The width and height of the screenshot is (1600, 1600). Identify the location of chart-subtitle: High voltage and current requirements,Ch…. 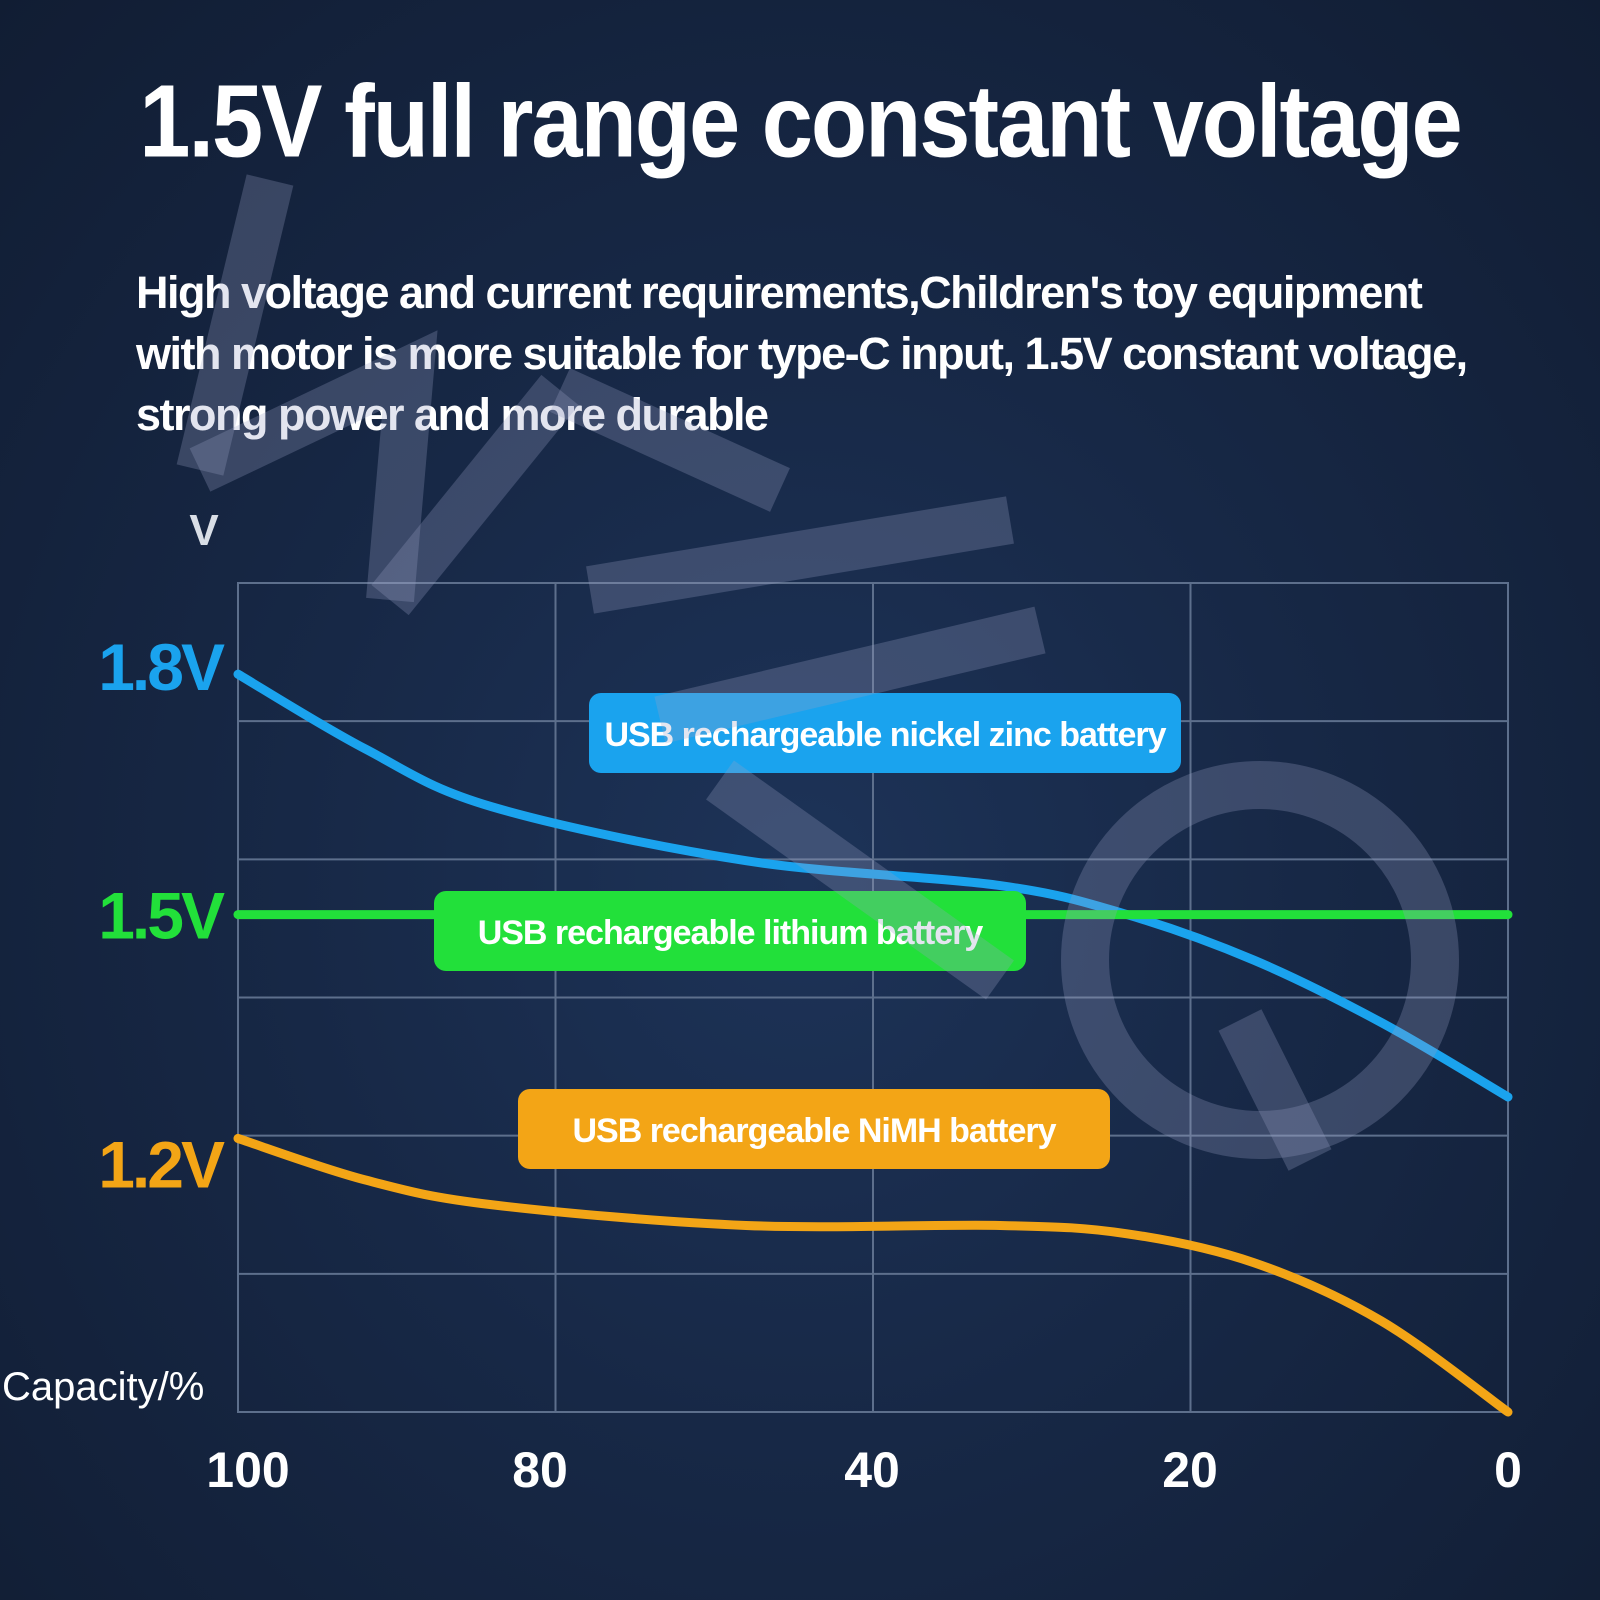
(802, 353).